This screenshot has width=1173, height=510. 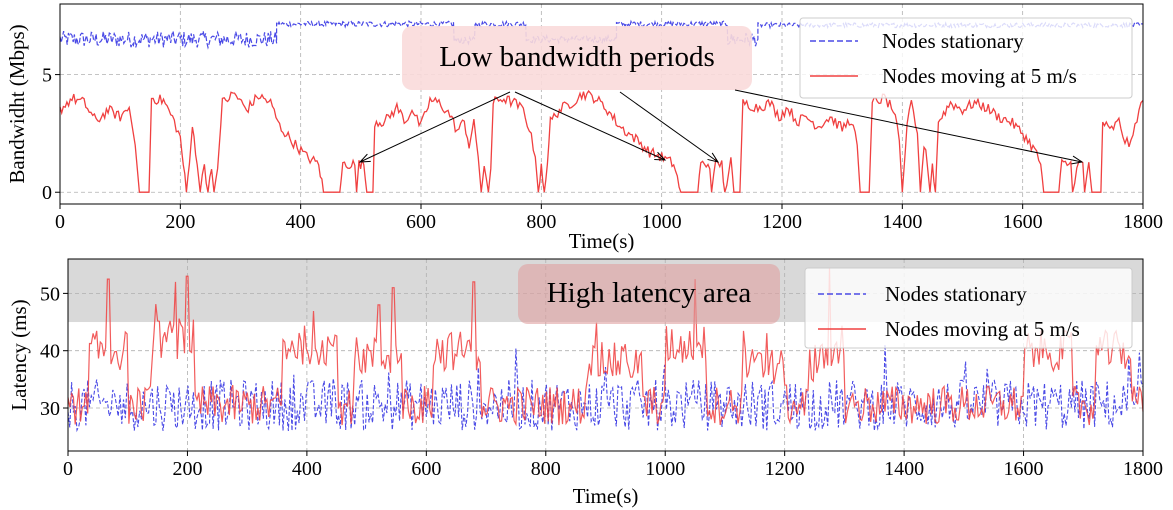 I want to click on annotation-text: High latency area, so click(x=649, y=293).